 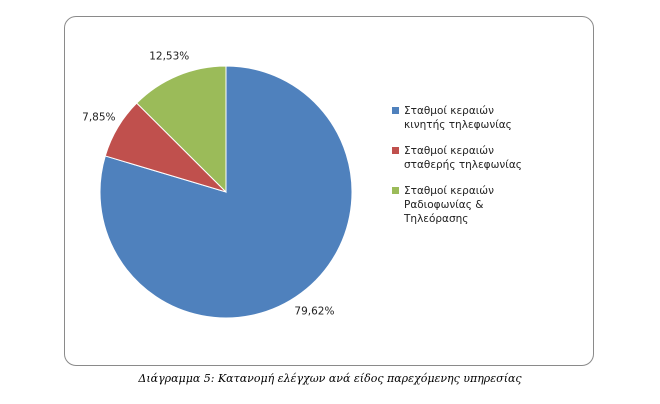 I want to click on legend-swatch-mobile, so click(x=395, y=110).